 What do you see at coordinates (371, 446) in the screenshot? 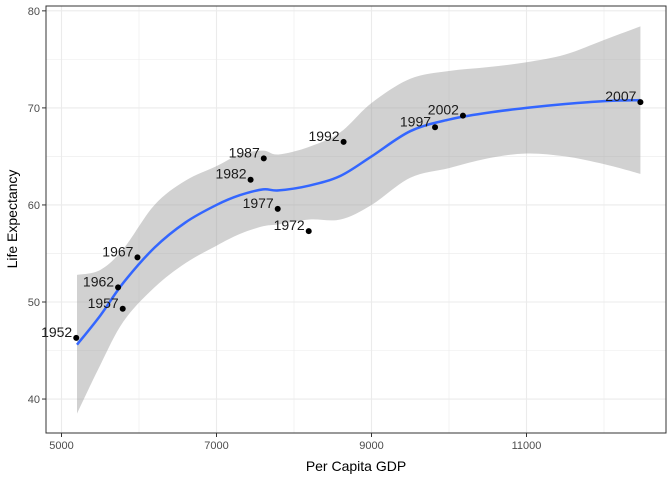
I see `x-tick-label: 9000` at bounding box center [371, 446].